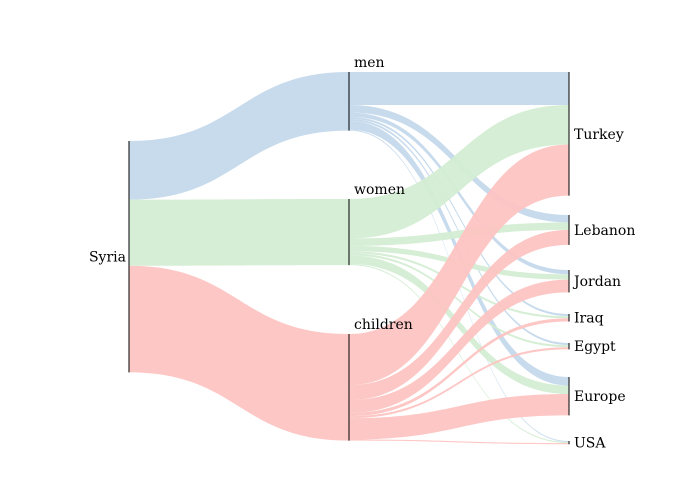 The image size is (700, 500). I want to click on link-children-lebanon, so click(459, 315).